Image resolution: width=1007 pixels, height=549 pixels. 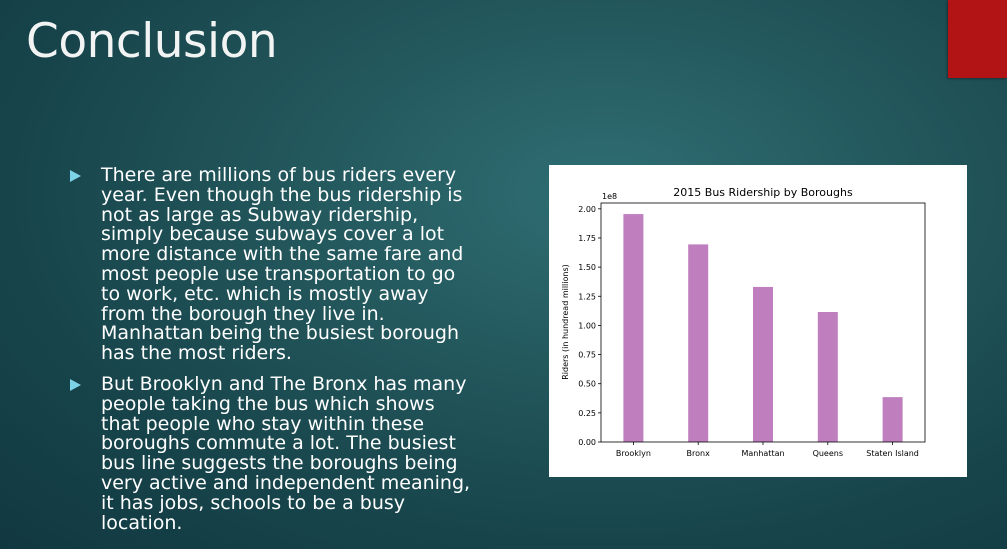 I want to click on bar-group, so click(x=763, y=328).